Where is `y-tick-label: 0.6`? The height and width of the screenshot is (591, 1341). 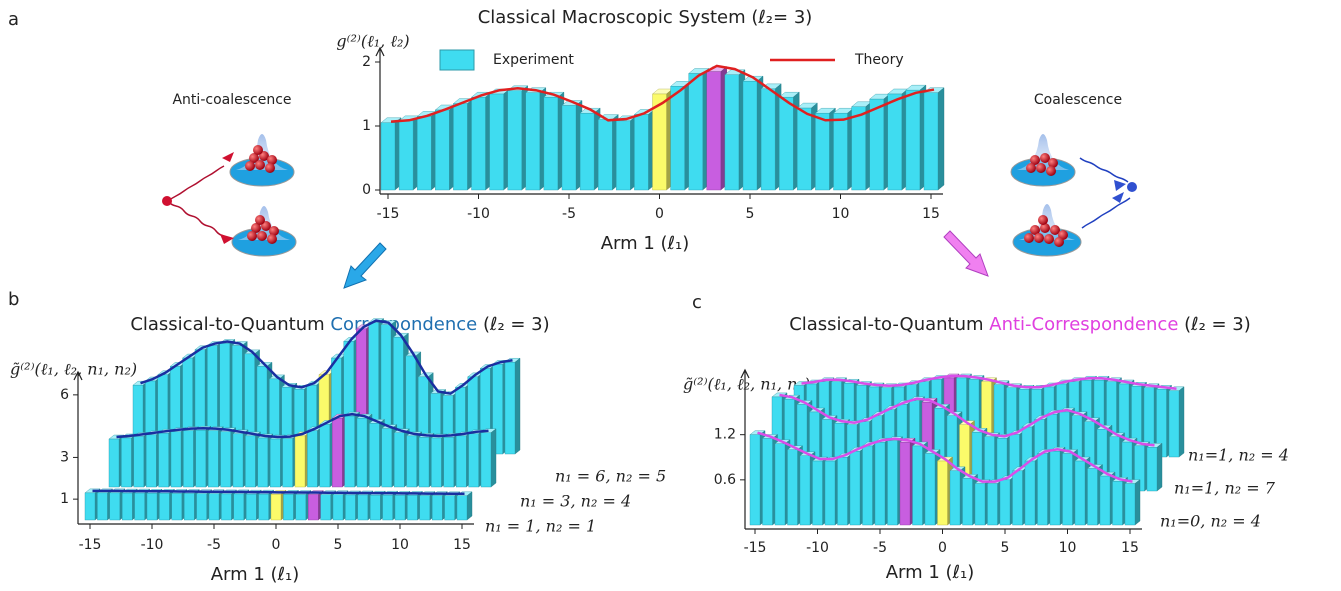
y-tick-label: 0.6 is located at coordinates (725, 480).